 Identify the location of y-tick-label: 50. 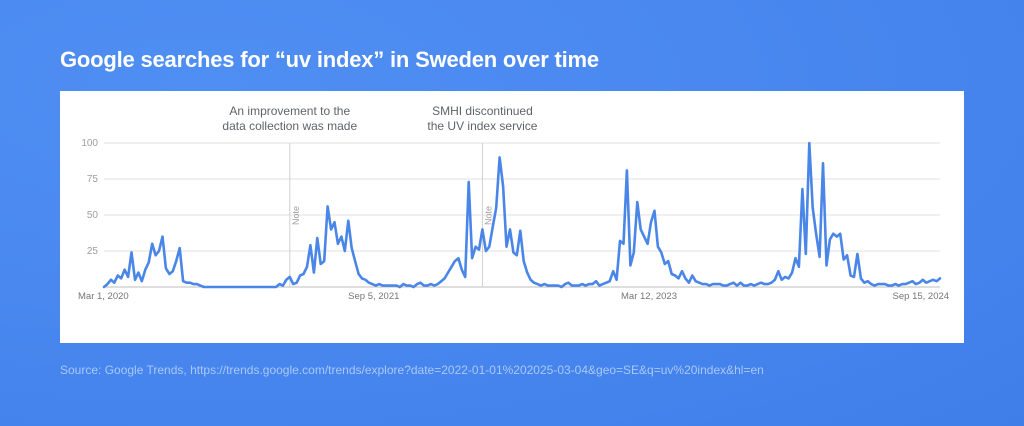
(93, 215).